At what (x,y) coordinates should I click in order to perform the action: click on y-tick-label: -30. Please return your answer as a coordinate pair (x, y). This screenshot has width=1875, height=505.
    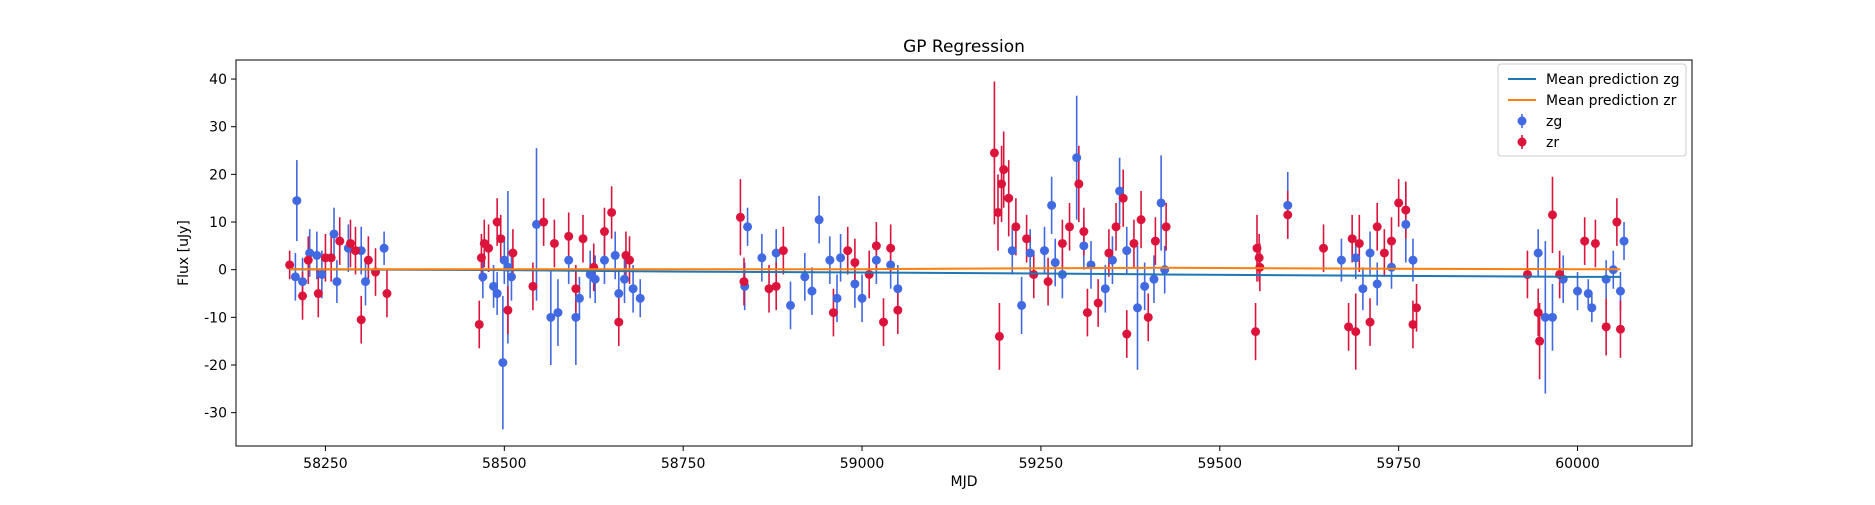
    Looking at the image, I should click on (215, 414).